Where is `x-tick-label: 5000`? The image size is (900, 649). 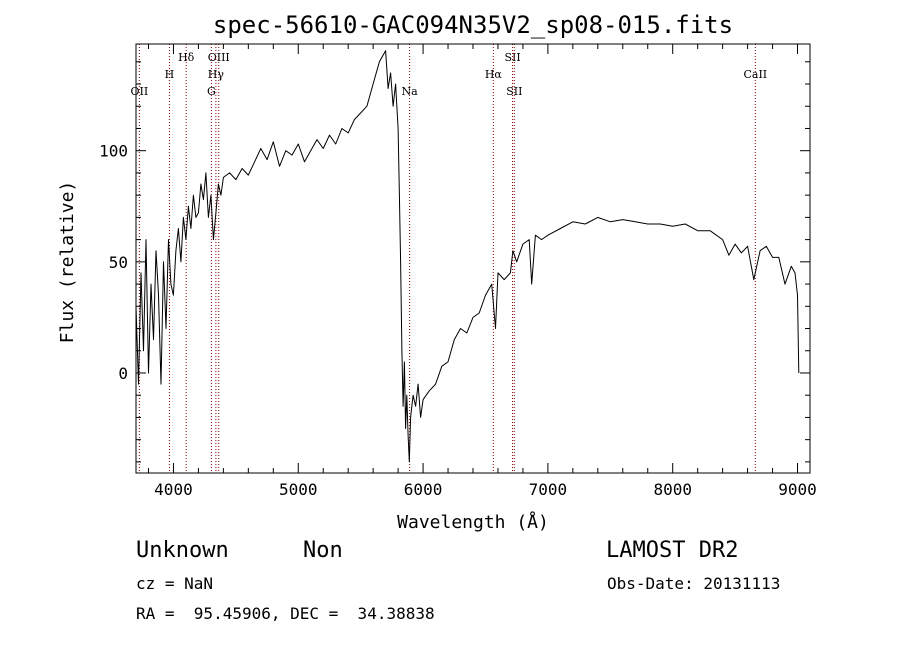
x-tick-label: 5000 is located at coordinates (298, 489).